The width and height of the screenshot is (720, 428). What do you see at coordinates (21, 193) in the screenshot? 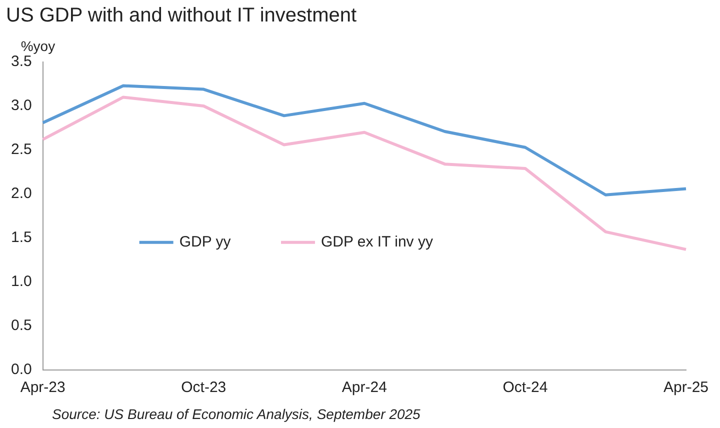
I see `y-tick-label: 2.0` at bounding box center [21, 193].